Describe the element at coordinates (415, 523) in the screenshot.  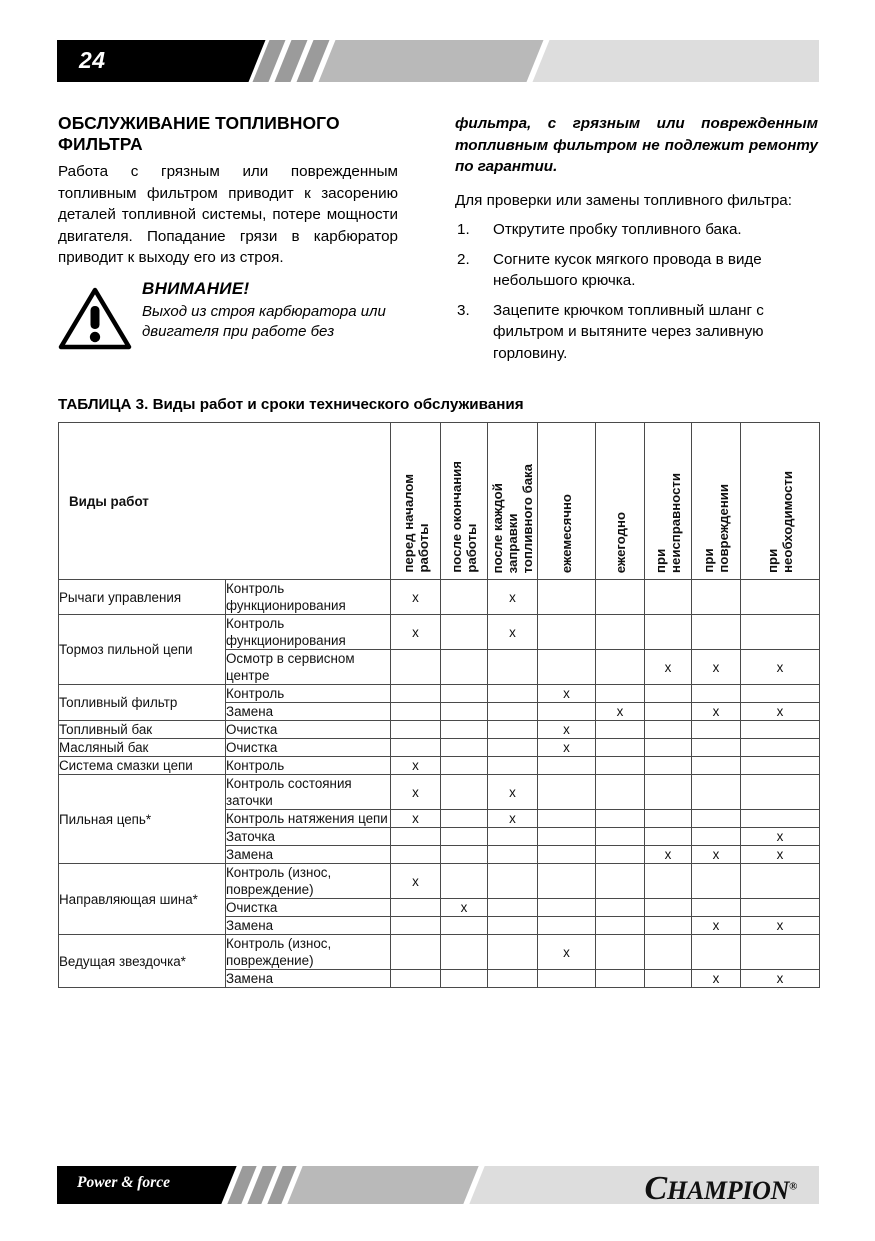
I see `header-label-rotated: перед началом работы` at that location.